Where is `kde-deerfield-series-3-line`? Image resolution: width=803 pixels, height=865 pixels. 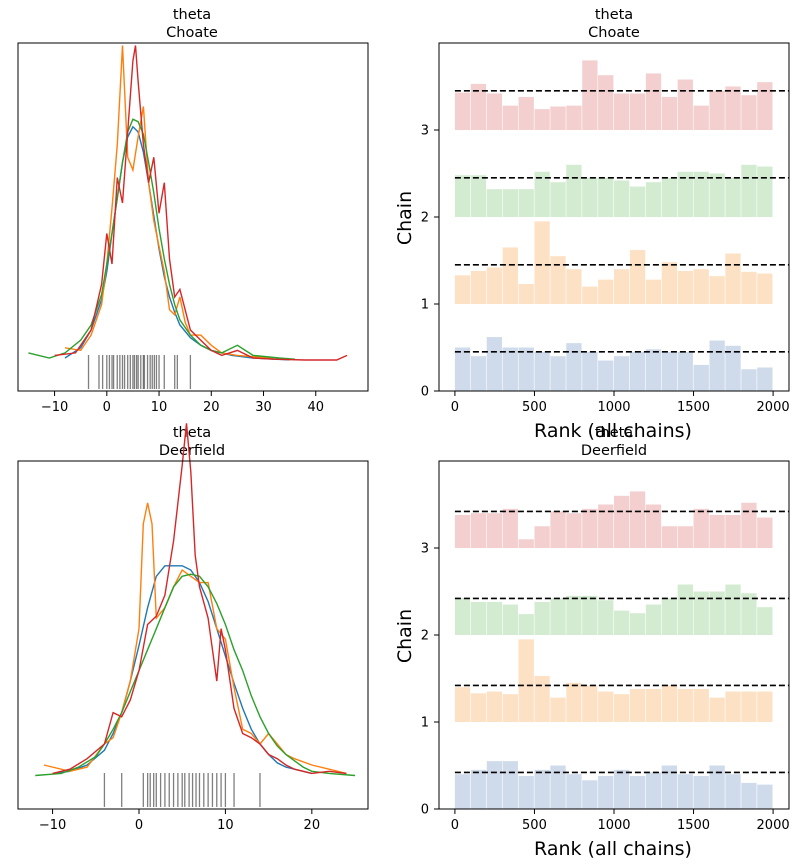
kde-deerfield-series-3-line is located at coordinates (199, 599).